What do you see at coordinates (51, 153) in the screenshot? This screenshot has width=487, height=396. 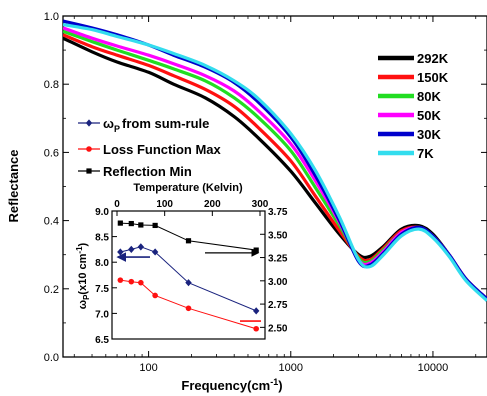 I see `y-tick-label: 0.6` at bounding box center [51, 153].